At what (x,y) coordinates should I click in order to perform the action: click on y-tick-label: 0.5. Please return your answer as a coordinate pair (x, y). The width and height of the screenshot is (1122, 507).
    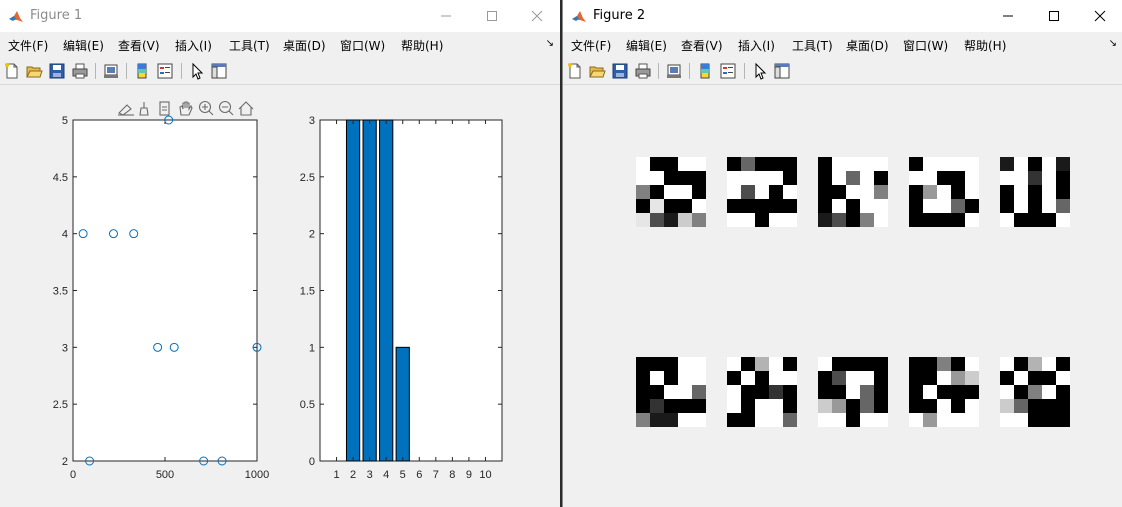
    Looking at the image, I should click on (307, 405).